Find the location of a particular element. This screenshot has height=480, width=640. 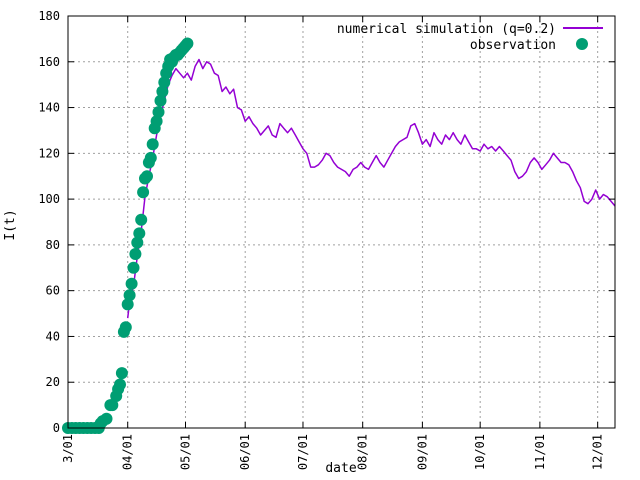

x-tick-label: 10/01 is located at coordinates (480, 452).